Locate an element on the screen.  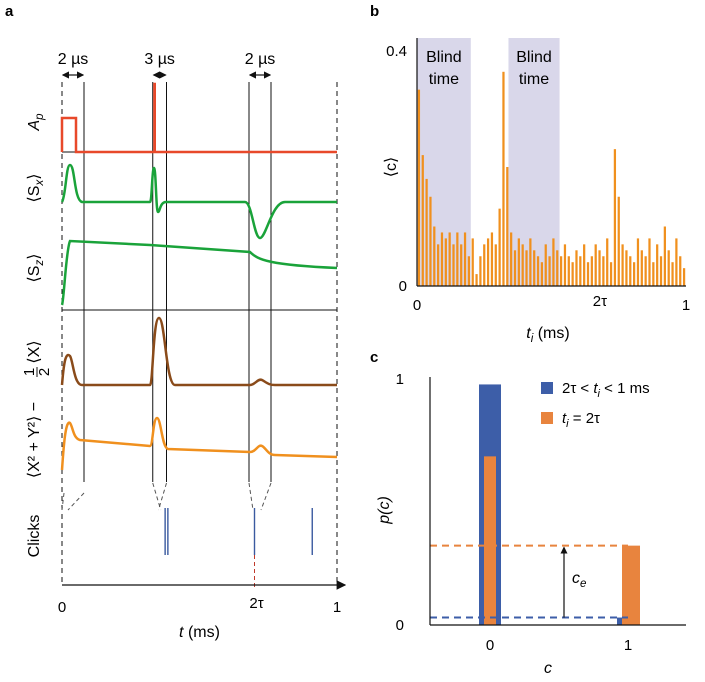
trace-sz-line is located at coordinates (199, 272).